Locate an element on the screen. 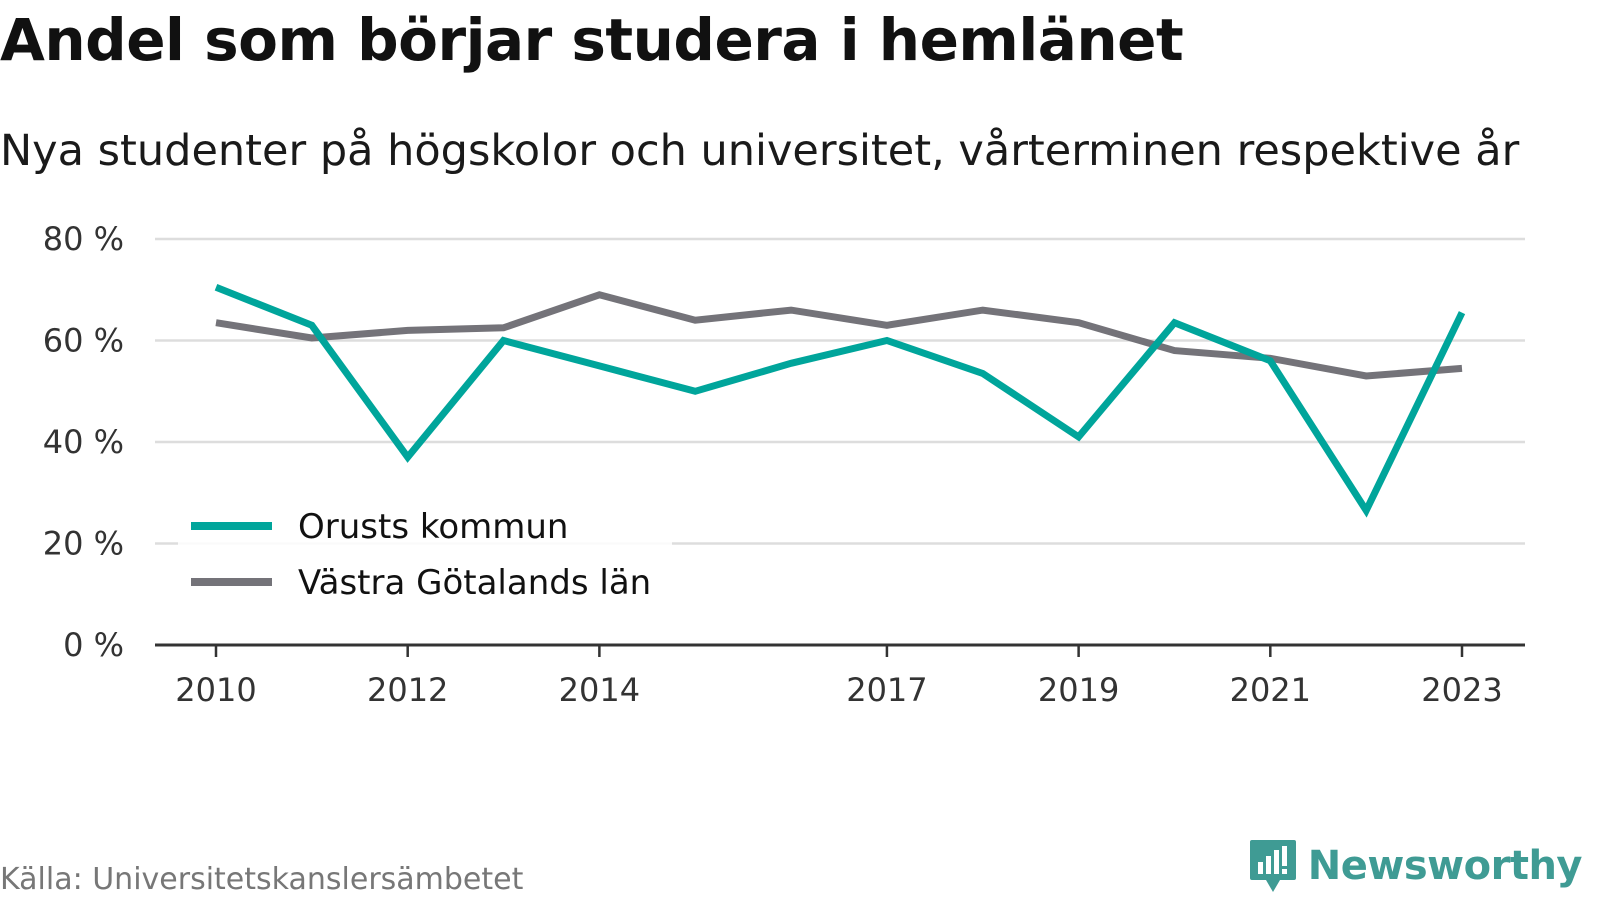 The width and height of the screenshot is (1600, 900). x-axis-ticks: 2010 2012 2014 2017 2019 2021 2023 is located at coordinates (839, 677).